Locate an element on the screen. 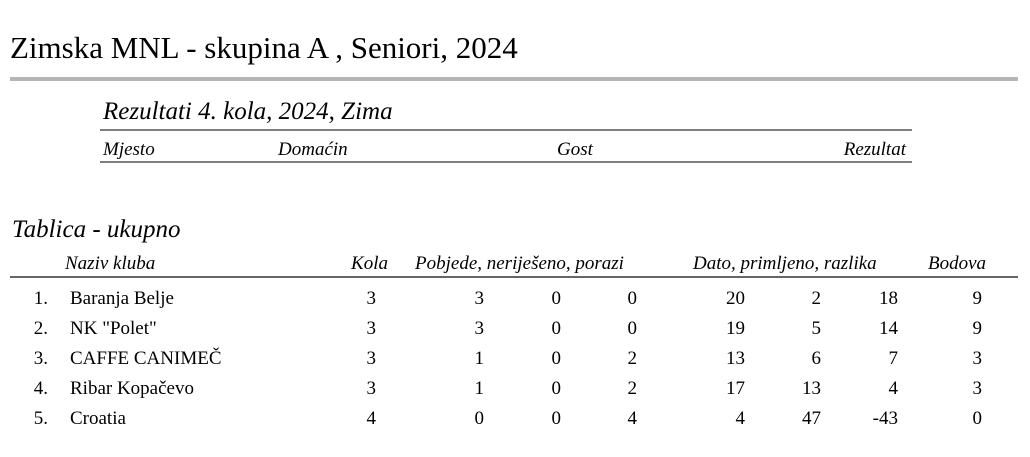 This screenshot has height=457, width=1030. page-title: Zimska MNL - skupina A , Seniori, 2024 is located at coordinates (264, 47).